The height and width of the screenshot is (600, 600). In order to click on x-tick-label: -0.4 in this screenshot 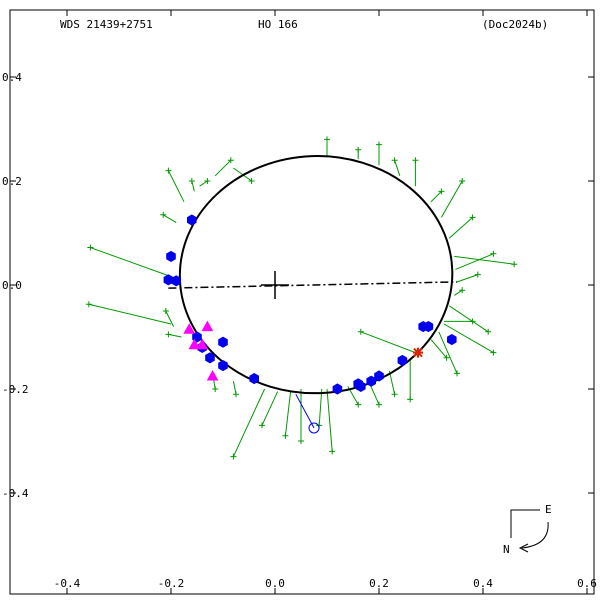, I will do `click(67, 583)`.